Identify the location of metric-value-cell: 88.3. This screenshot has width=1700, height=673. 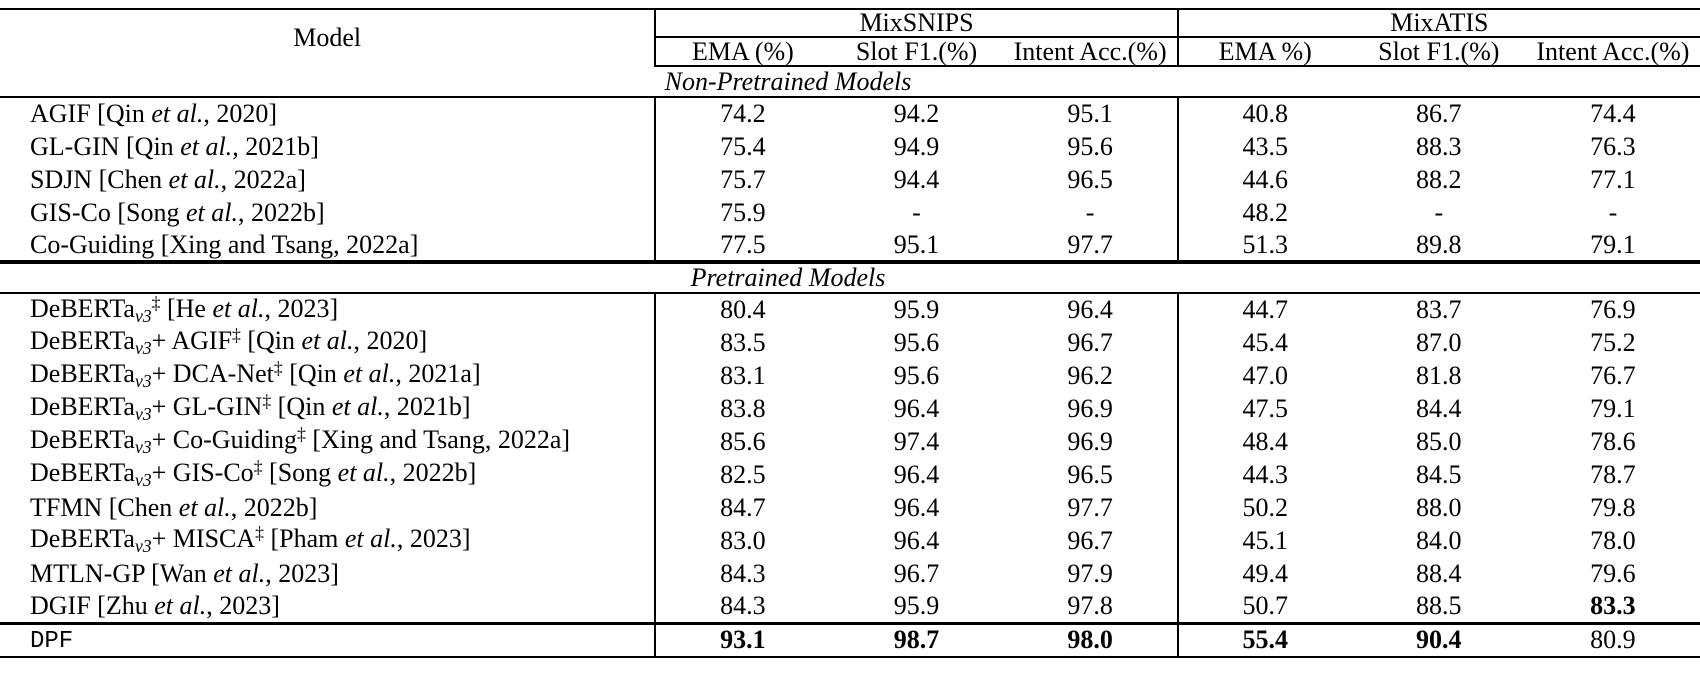
(1439, 146).